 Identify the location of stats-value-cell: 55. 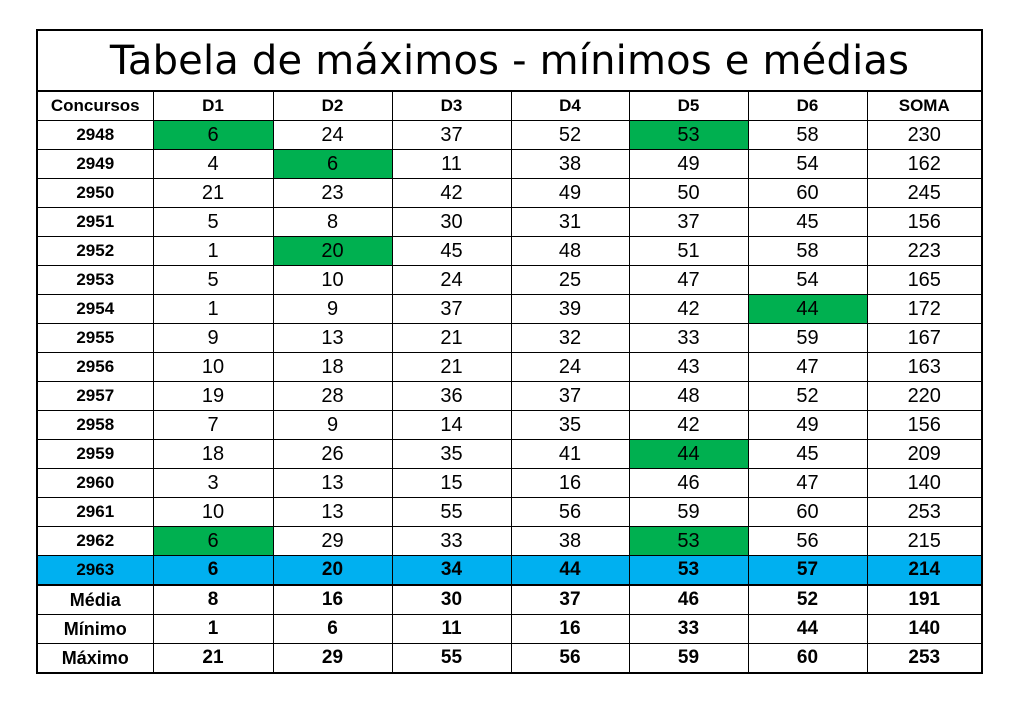
(451, 657).